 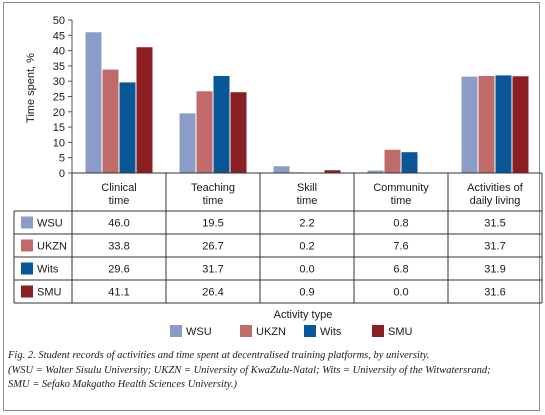 What do you see at coordinates (118, 188) in the screenshot?
I see `category-label: Clinical` at bounding box center [118, 188].